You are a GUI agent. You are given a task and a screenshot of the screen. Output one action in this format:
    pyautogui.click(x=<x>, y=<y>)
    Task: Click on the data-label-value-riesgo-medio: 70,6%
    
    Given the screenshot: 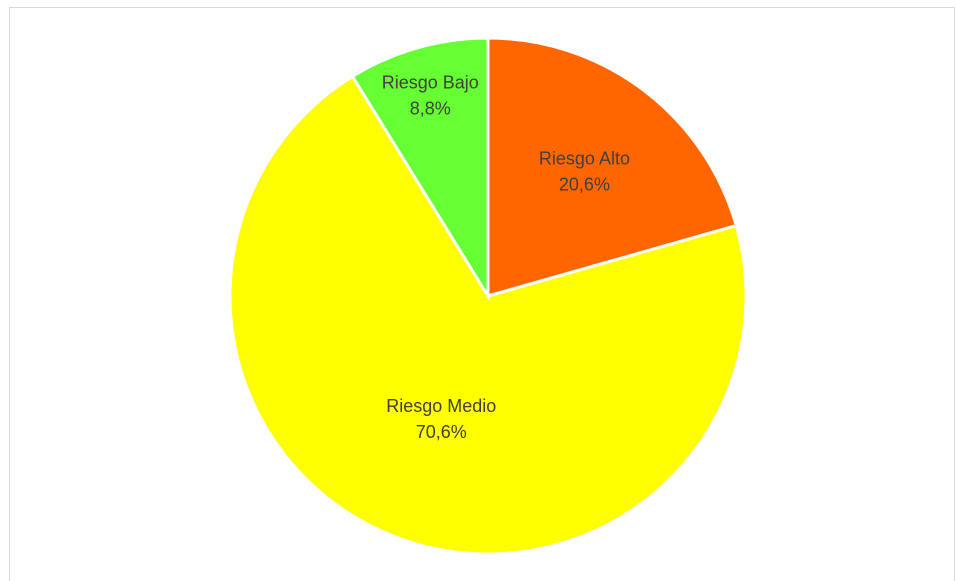 What is the action you would take?
    pyautogui.click(x=441, y=432)
    